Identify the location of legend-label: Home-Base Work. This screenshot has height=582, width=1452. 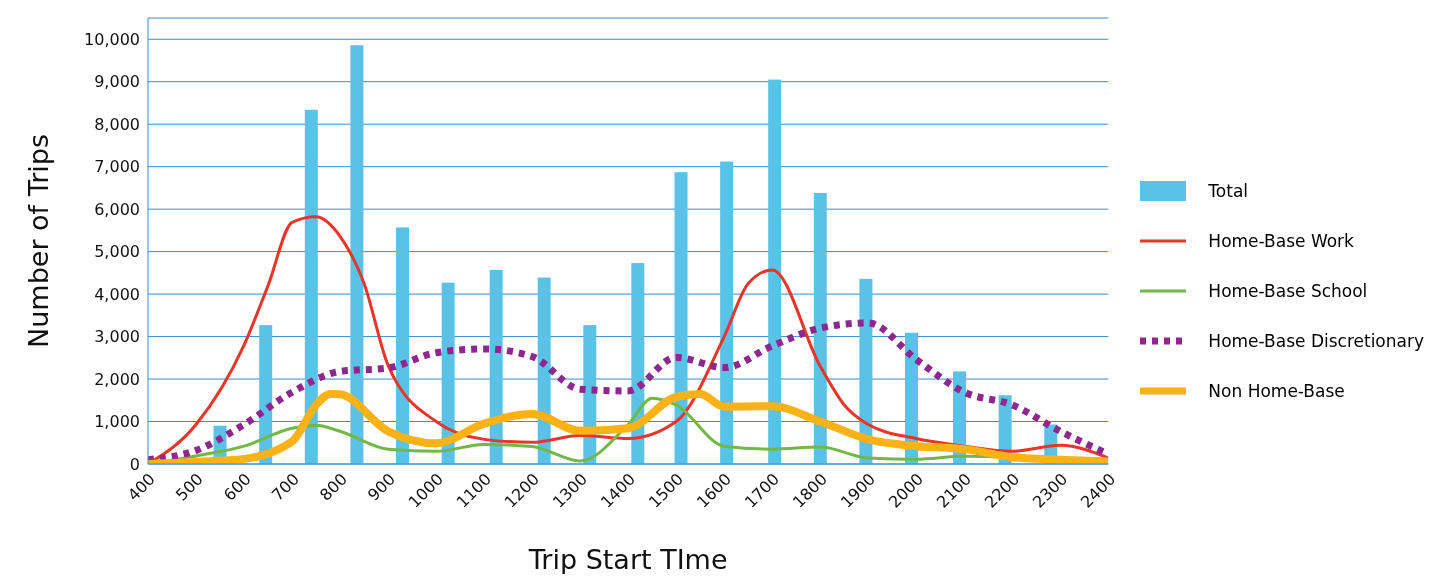
(1281, 241).